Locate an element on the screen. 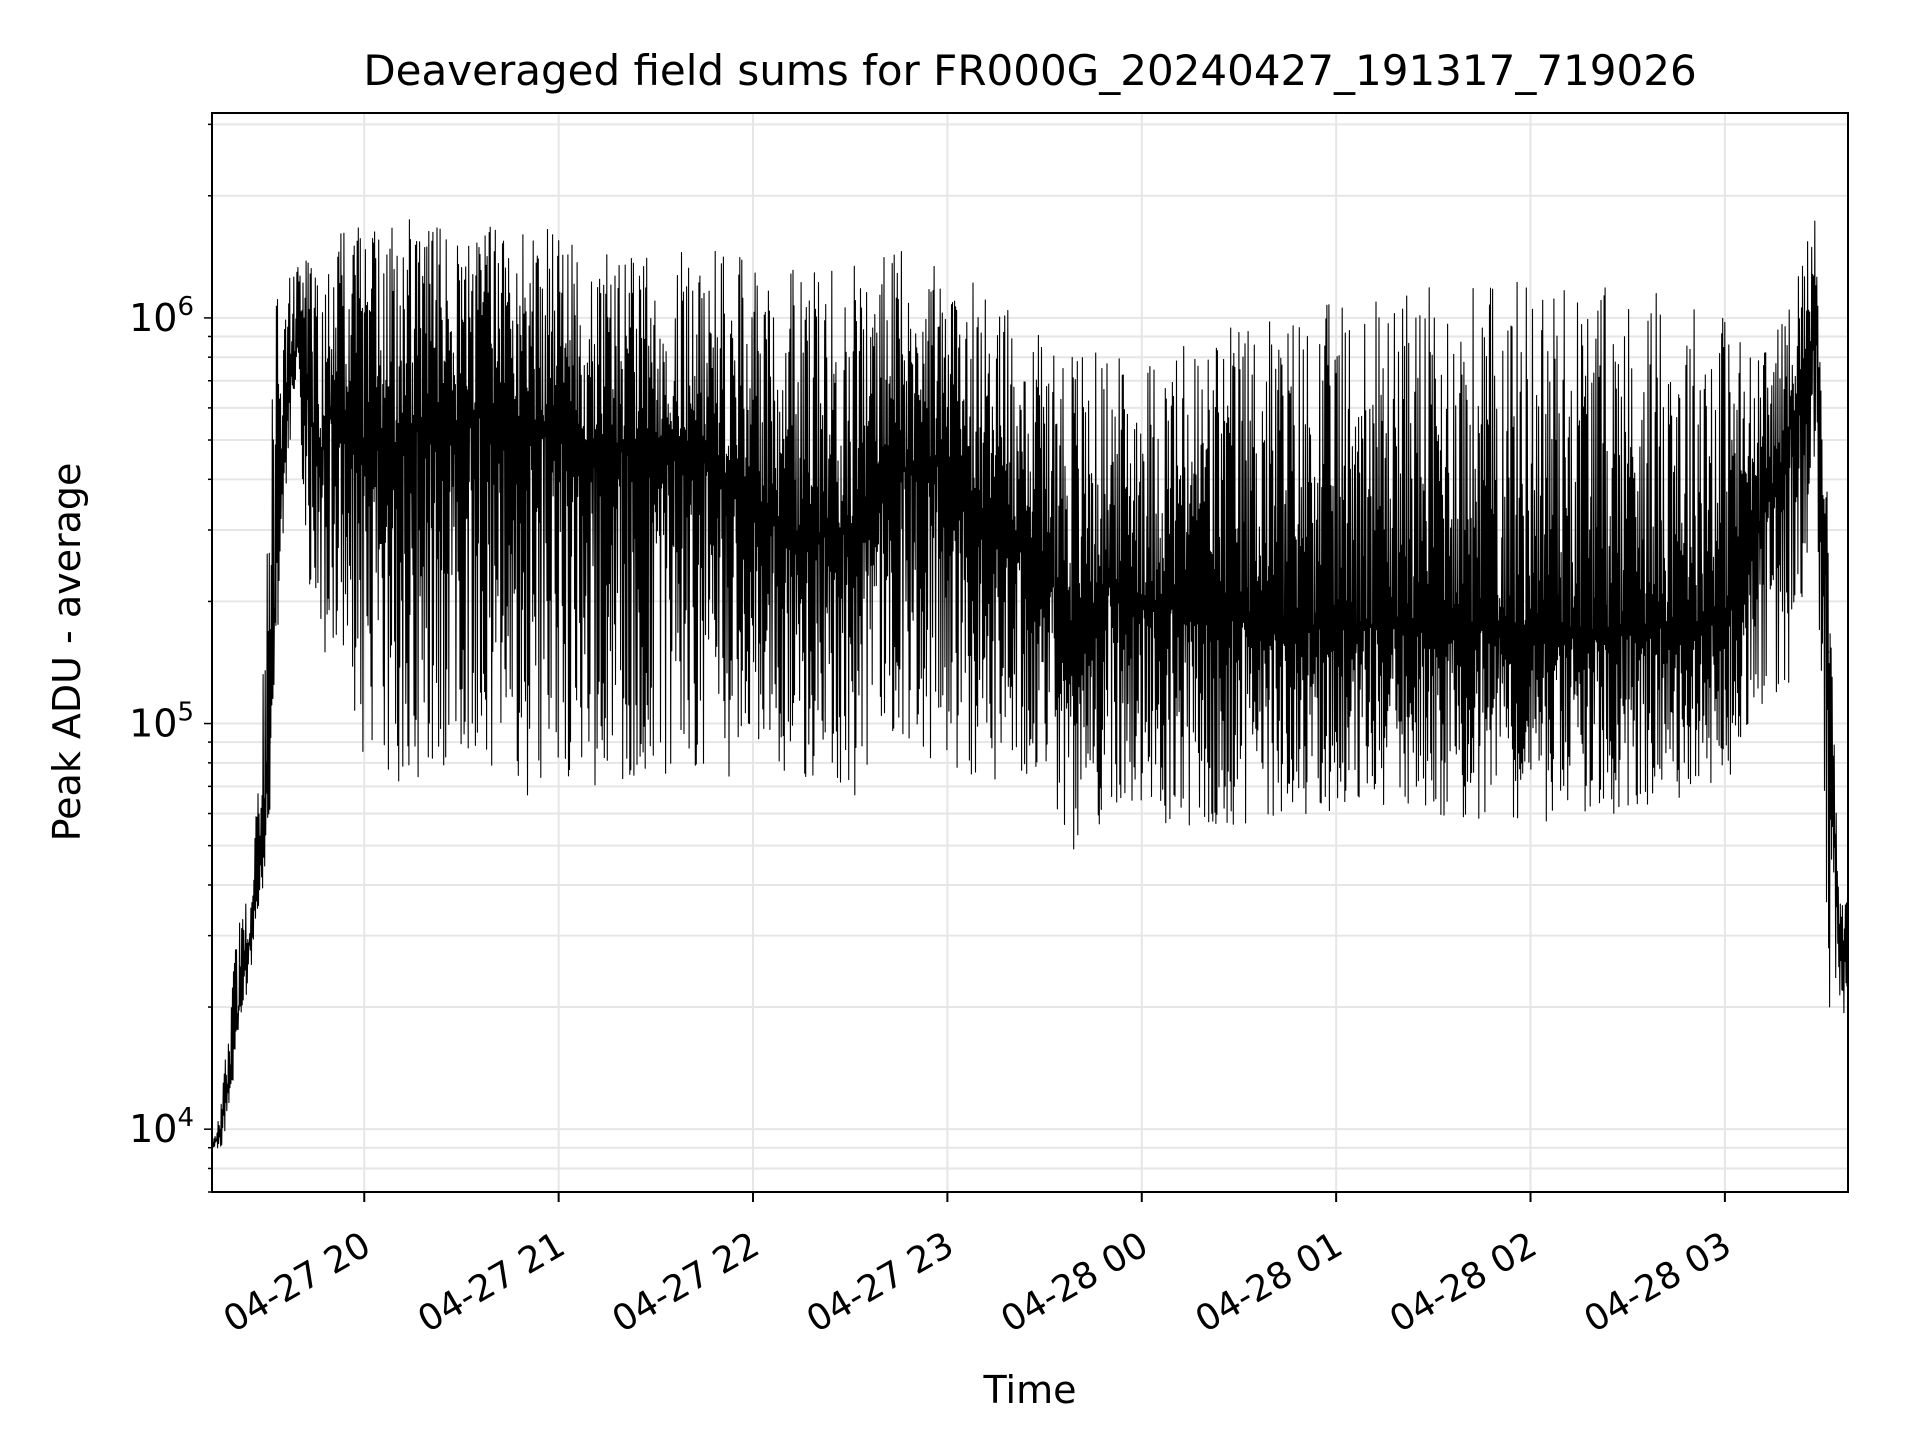 The image size is (1920, 1445). y-tick-exponent: 6 is located at coordinates (185, 307).